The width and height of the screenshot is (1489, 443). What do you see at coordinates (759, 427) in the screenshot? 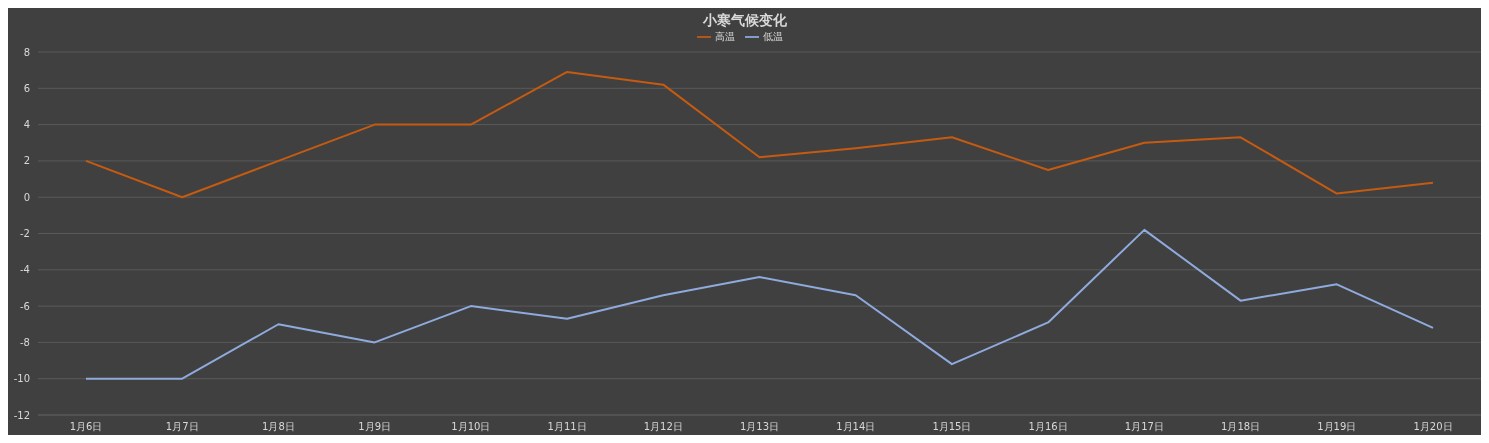
I see `x-tick-label: 1月13日` at bounding box center [759, 427].